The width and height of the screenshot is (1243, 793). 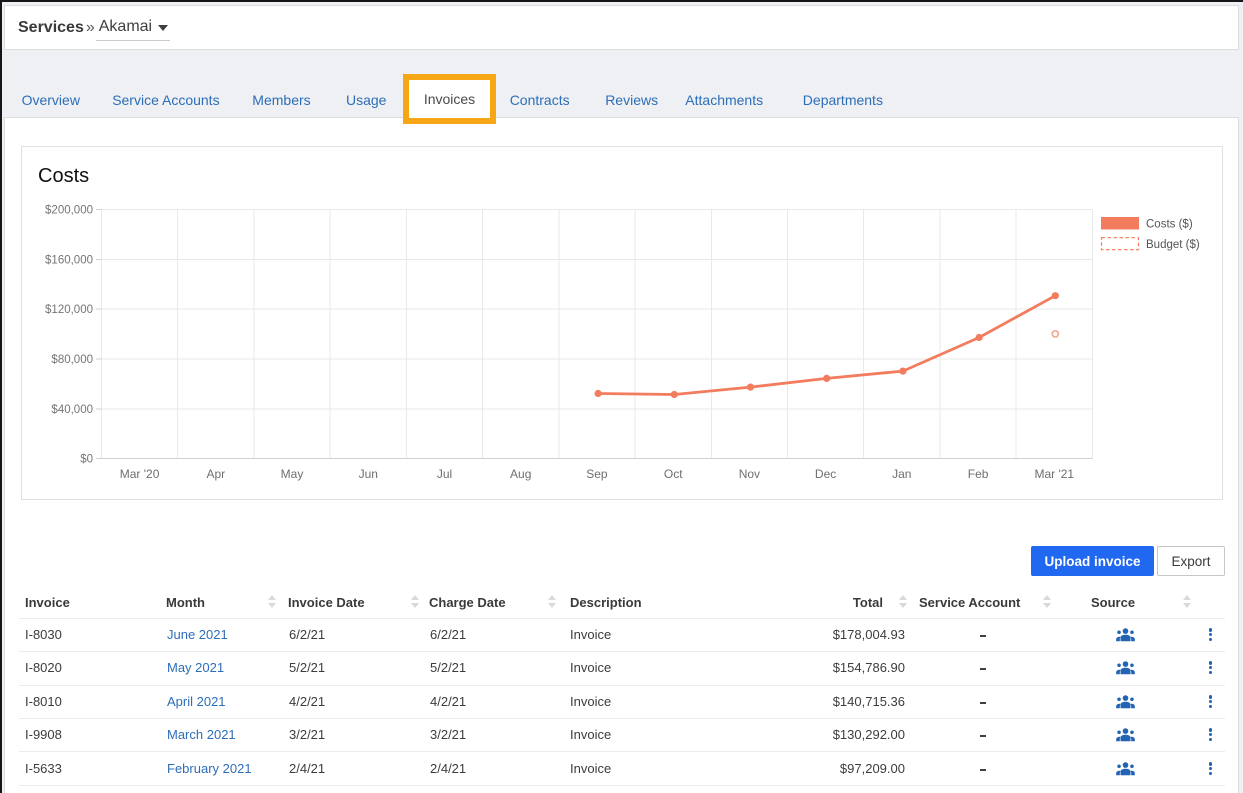 I want to click on svg-text: Nov, so click(x=749, y=474).